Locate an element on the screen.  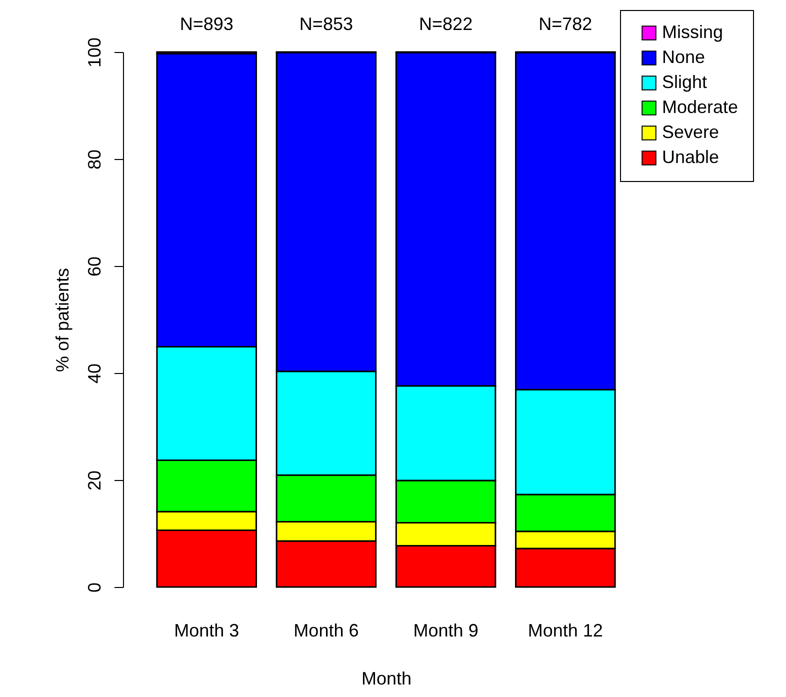
x-tick-label: Month 12 is located at coordinates (565, 630).